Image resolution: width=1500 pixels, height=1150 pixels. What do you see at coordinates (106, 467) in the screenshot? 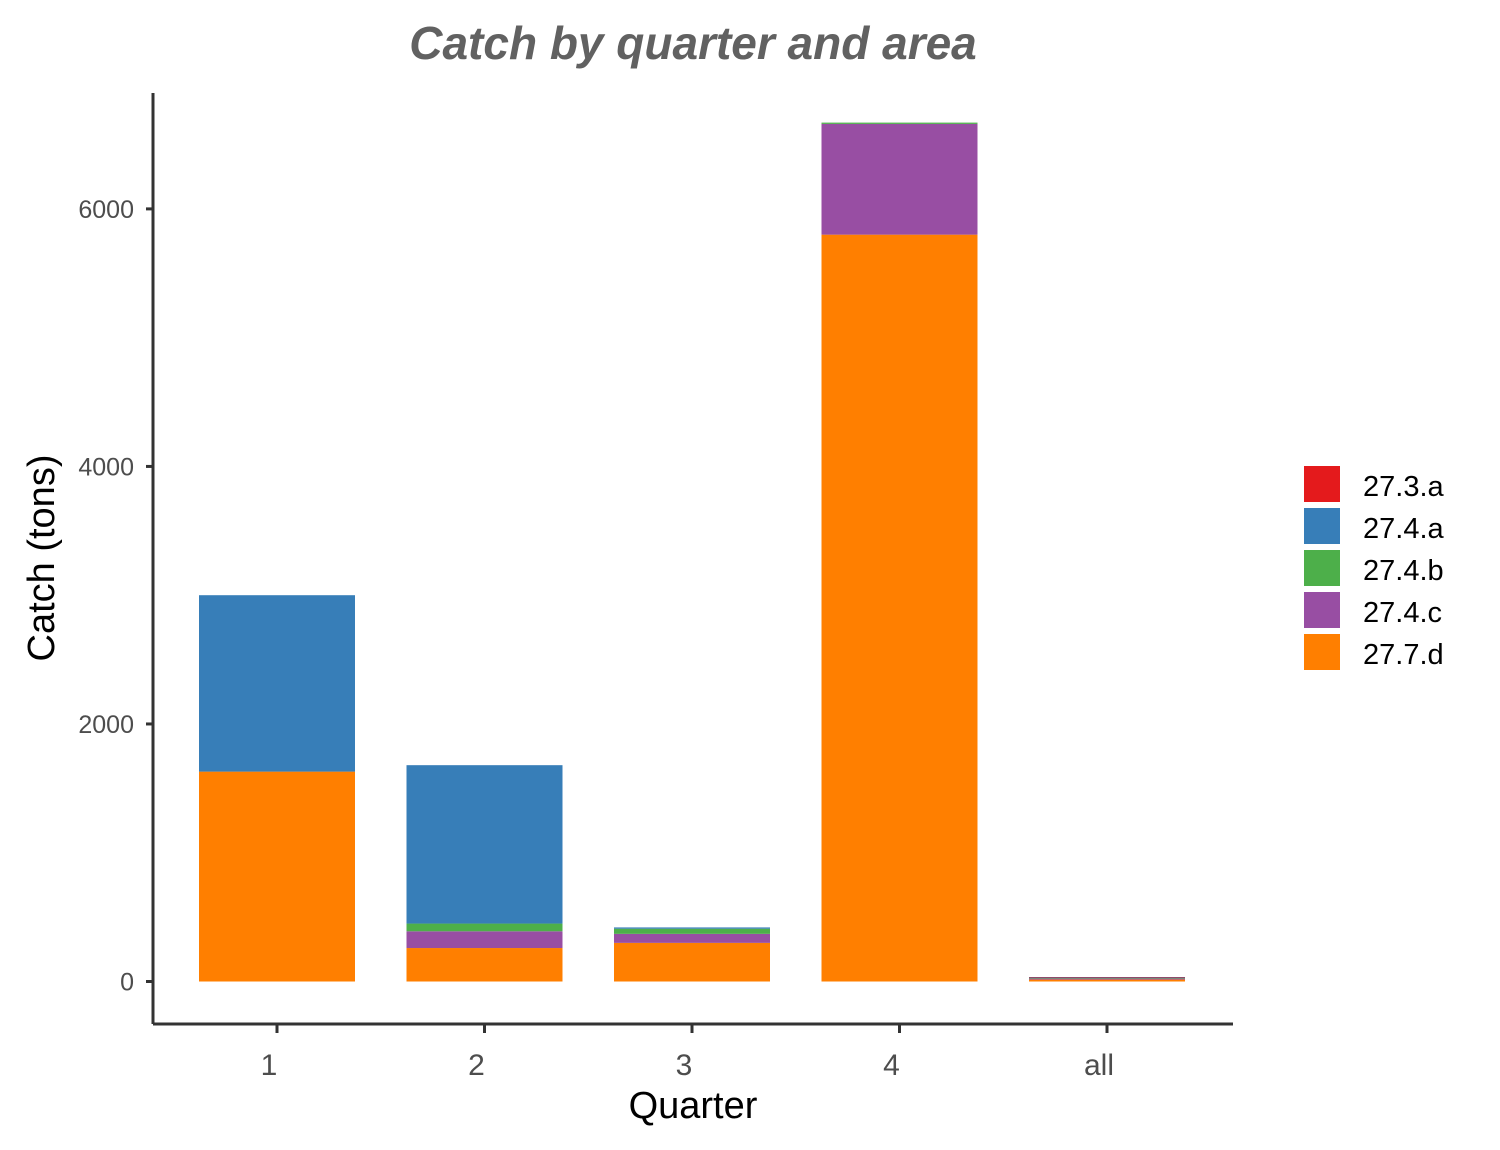
I see `y-tick-label: 4000` at bounding box center [106, 467].